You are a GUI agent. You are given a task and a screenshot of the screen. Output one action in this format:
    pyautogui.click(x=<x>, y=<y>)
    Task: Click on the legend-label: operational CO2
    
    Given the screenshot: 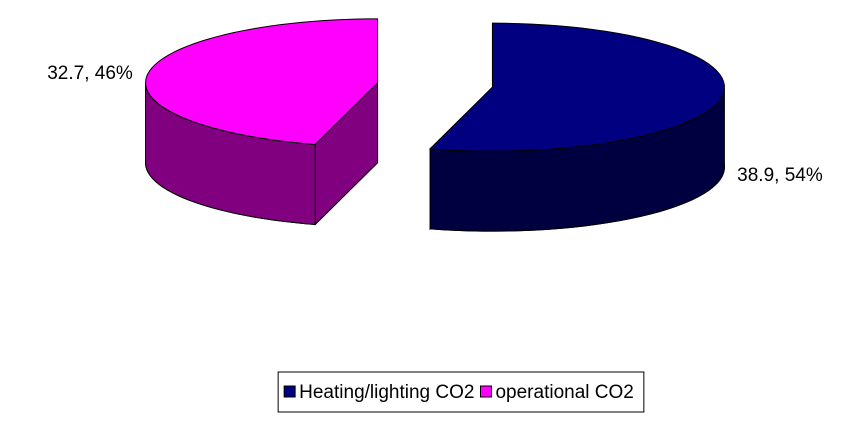 What is the action you would take?
    pyautogui.click(x=564, y=392)
    